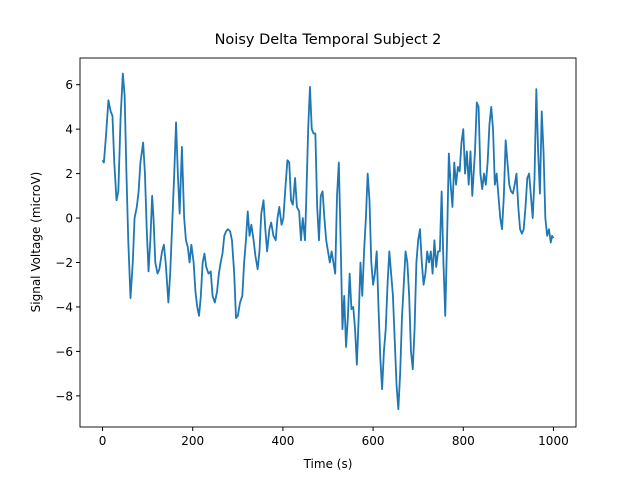 This screenshot has width=640, height=480. I want to click on chart-title: Noisy Delta Temporal Subject 2, so click(328, 40).